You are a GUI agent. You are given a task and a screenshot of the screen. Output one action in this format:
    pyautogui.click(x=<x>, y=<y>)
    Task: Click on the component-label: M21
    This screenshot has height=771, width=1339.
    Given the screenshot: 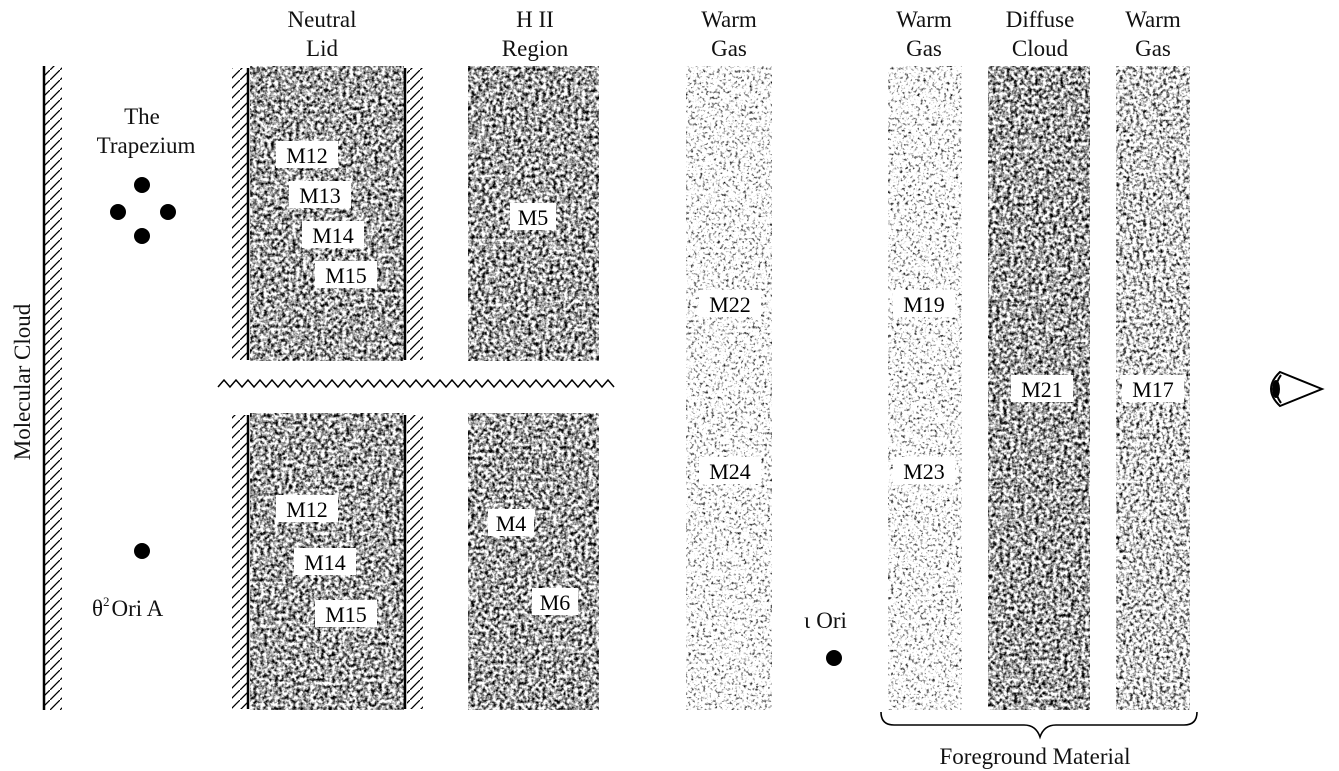 What is the action you would take?
    pyautogui.click(x=1042, y=388)
    